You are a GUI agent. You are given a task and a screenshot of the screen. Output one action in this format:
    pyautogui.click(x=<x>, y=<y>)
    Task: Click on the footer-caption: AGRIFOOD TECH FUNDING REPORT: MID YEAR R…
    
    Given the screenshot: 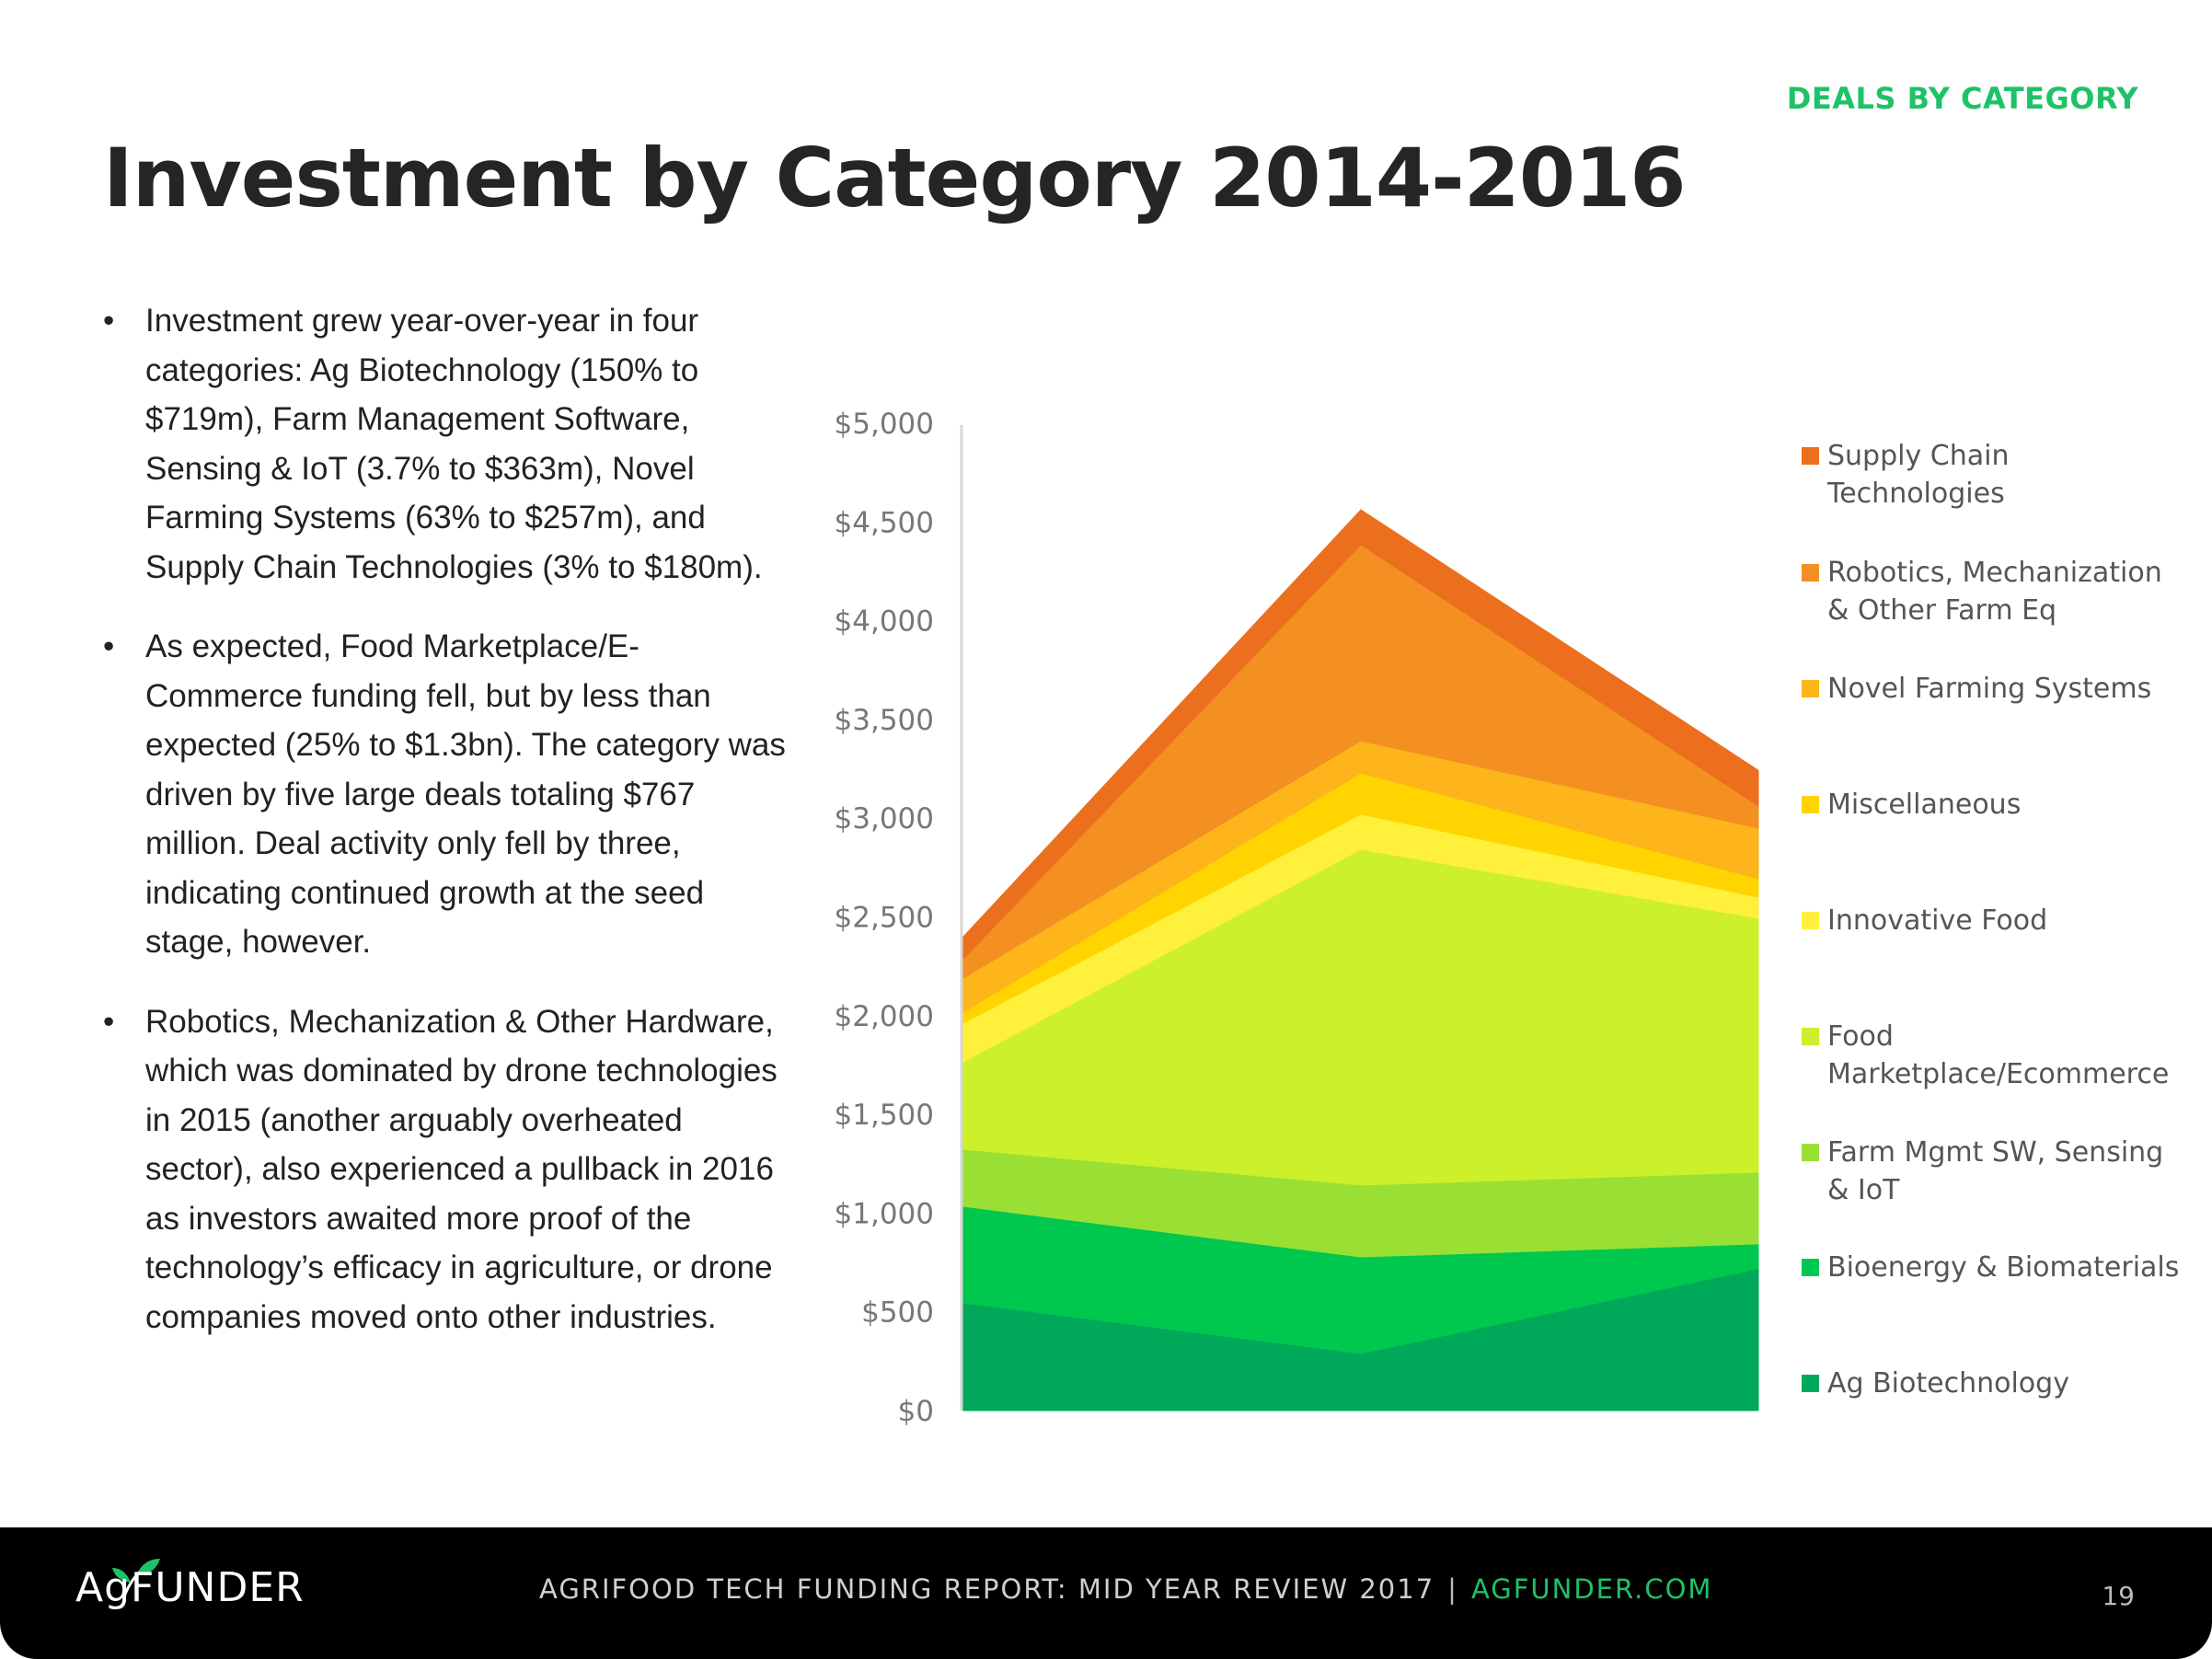 What is the action you would take?
    pyautogui.click(x=1125, y=1589)
    